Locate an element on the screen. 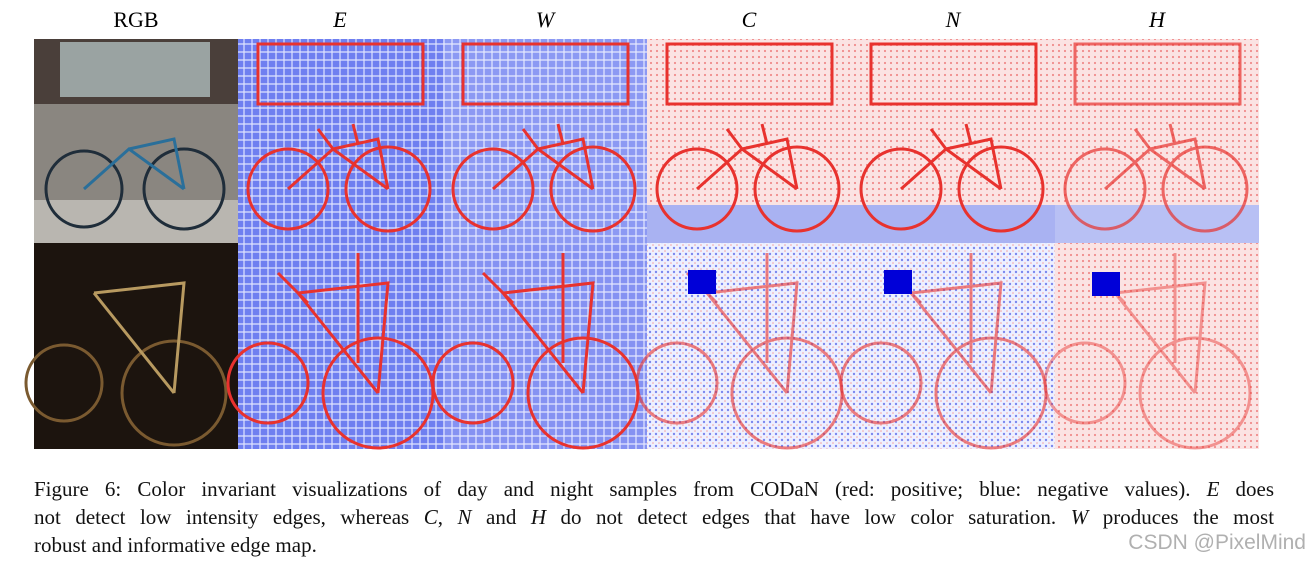 This screenshot has width=1310, height=567. watermark: CSDN @PixelMind is located at coordinates (1217, 542).